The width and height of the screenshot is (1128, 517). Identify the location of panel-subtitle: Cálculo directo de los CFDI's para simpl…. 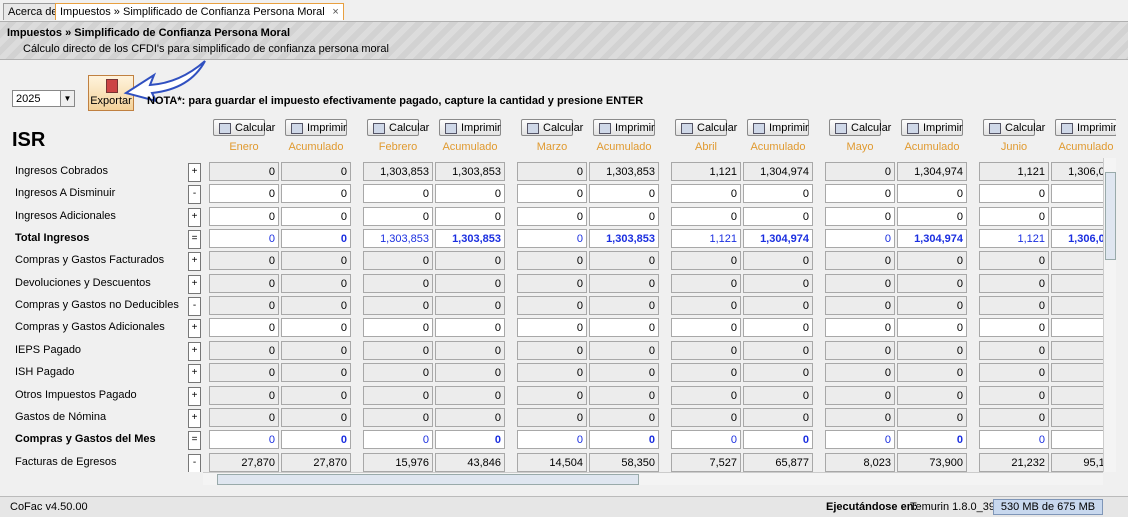
(206, 49).